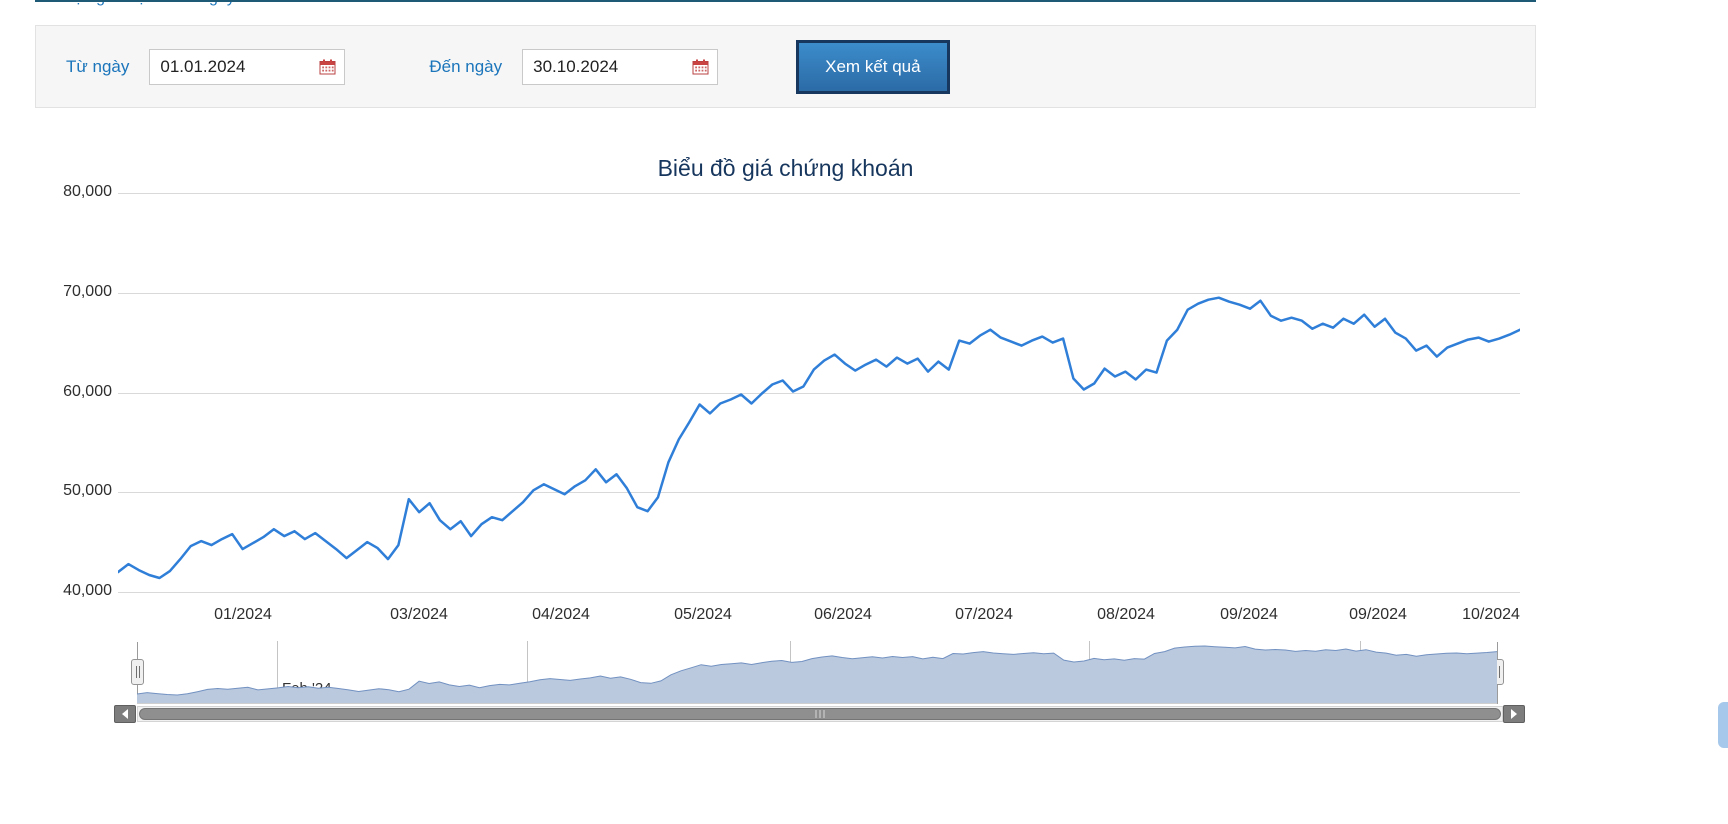  Describe the element at coordinates (243, 614) in the screenshot. I see `x-axis-label: 01/2024` at that location.